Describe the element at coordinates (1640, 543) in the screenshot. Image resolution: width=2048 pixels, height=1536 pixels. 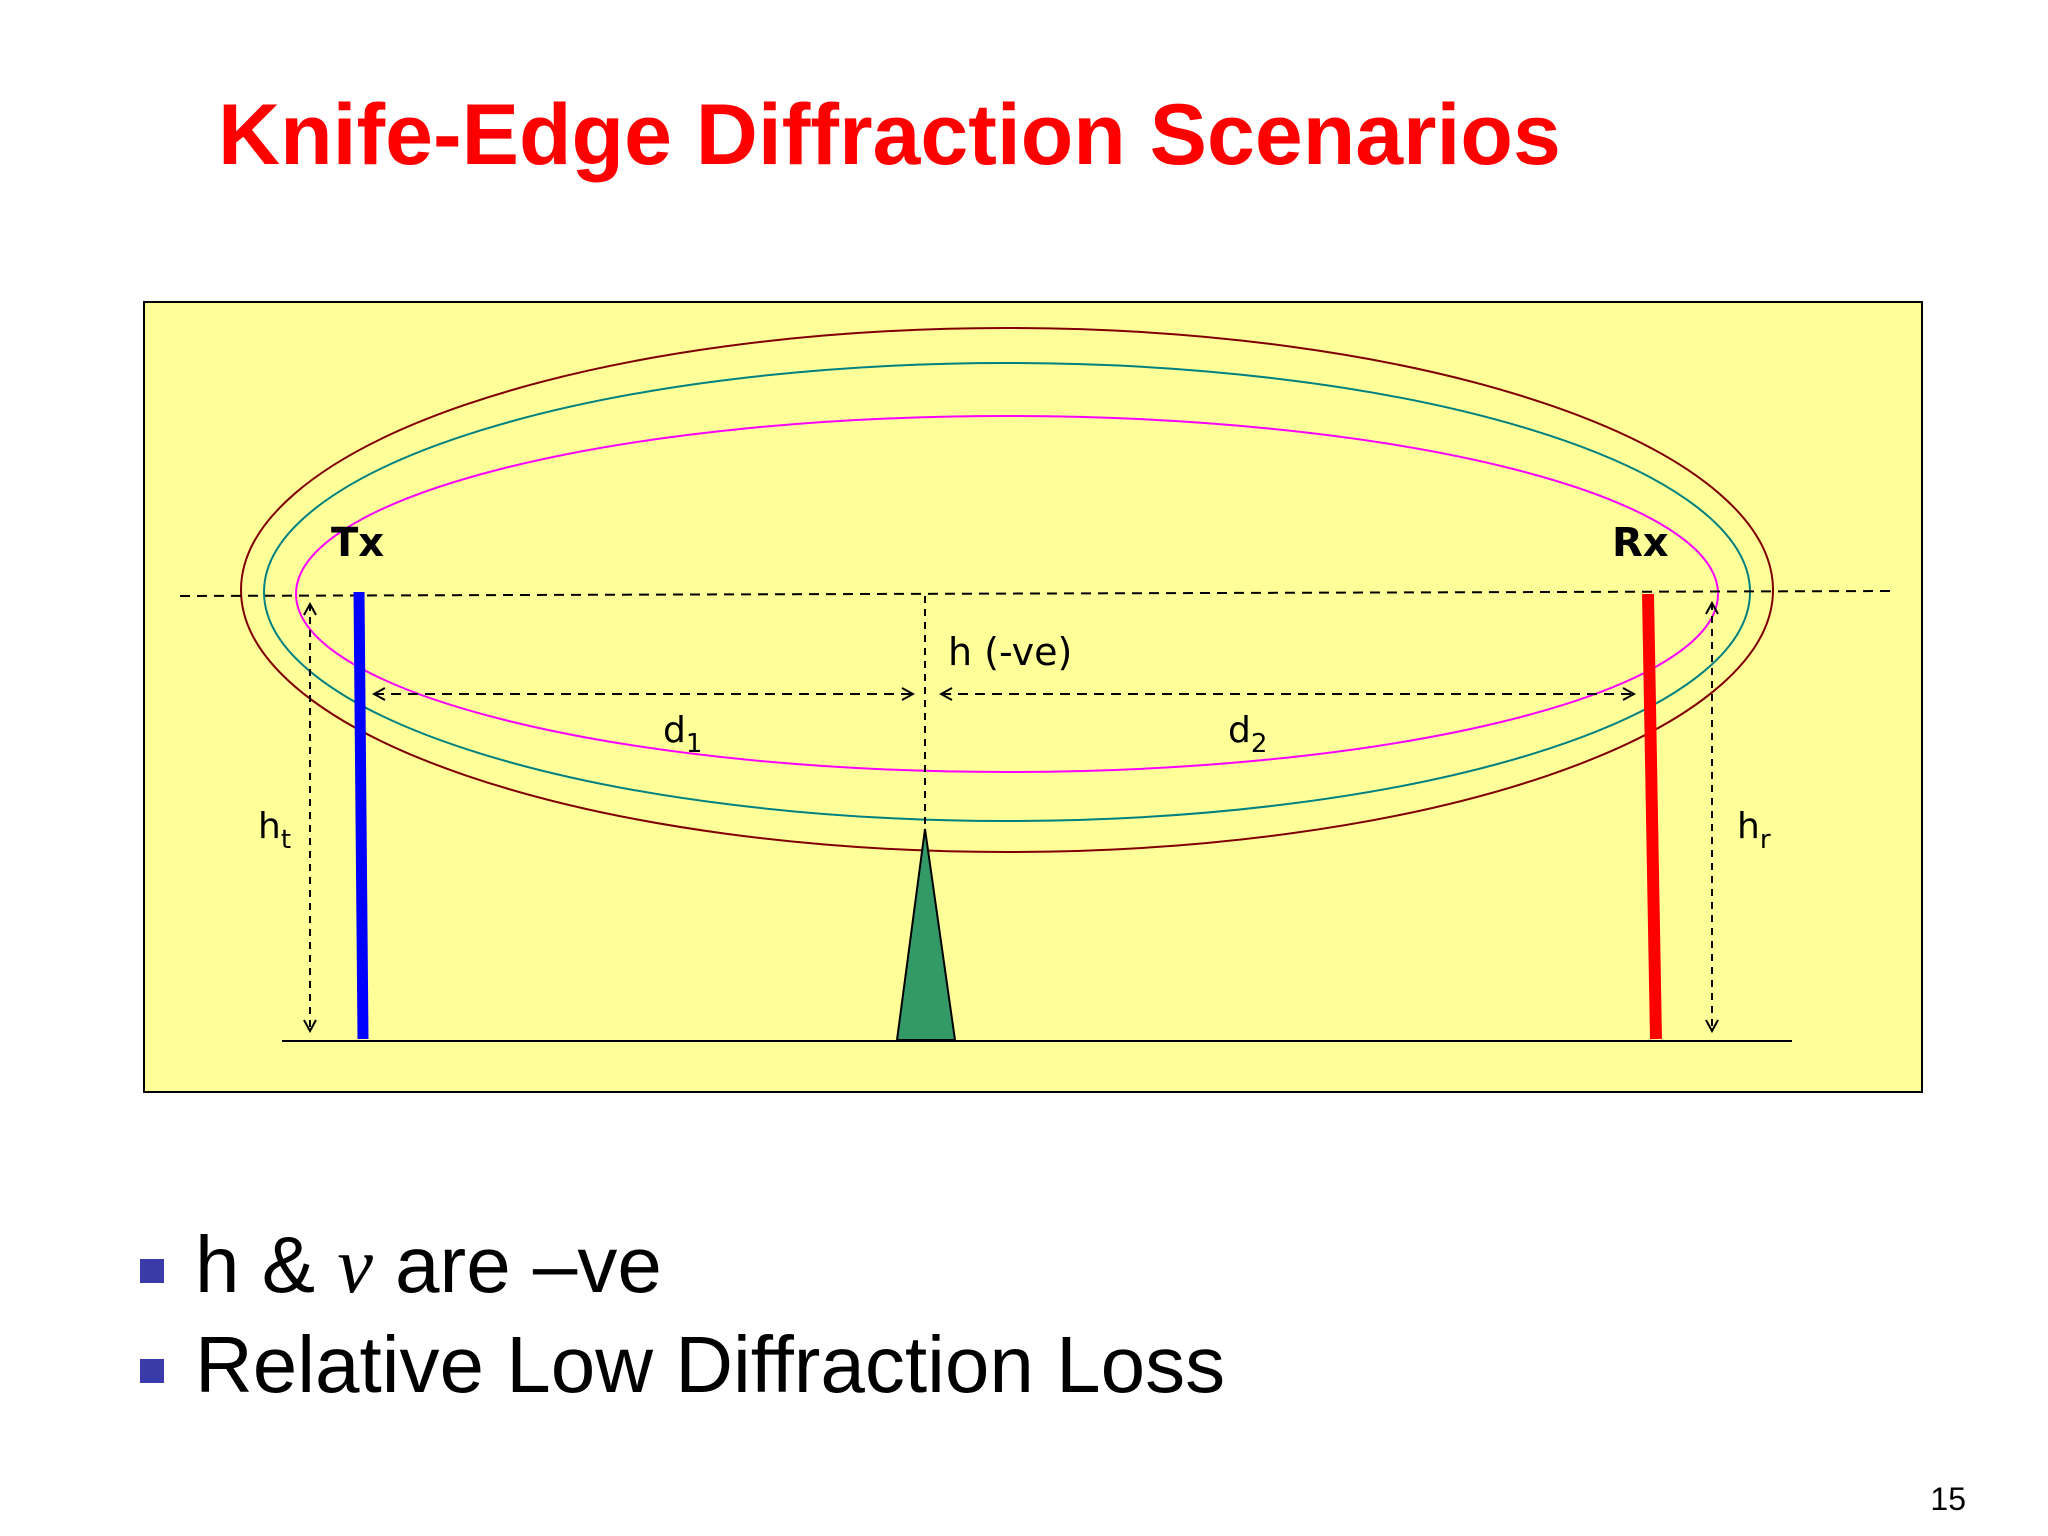
I see `receiver-label: Rx` at that location.